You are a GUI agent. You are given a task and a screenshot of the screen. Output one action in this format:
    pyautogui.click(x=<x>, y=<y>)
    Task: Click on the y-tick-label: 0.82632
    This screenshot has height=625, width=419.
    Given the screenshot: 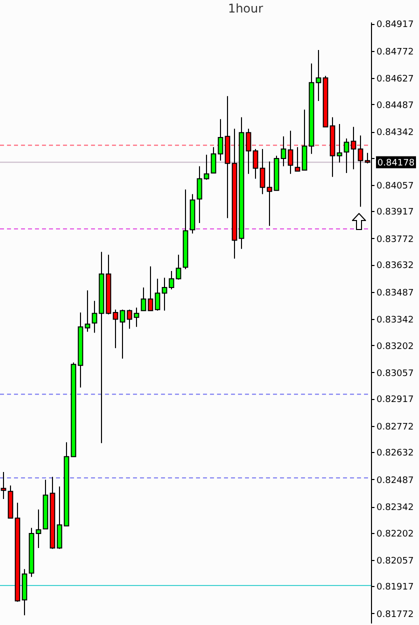 What is the action you would take?
    pyautogui.click(x=395, y=453)
    